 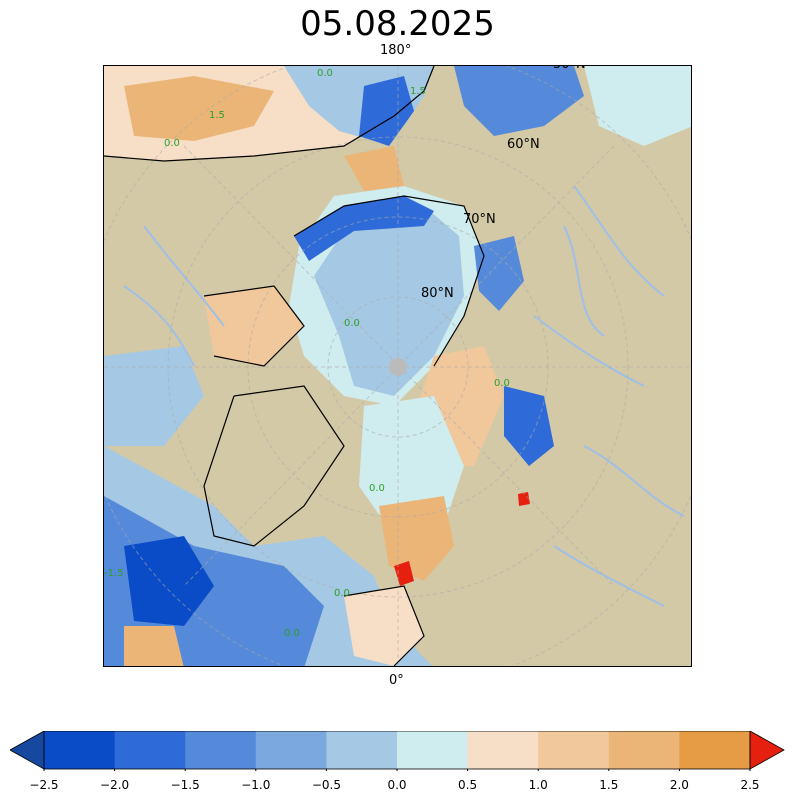 I want to click on colorbar-segments, so click(x=397, y=750).